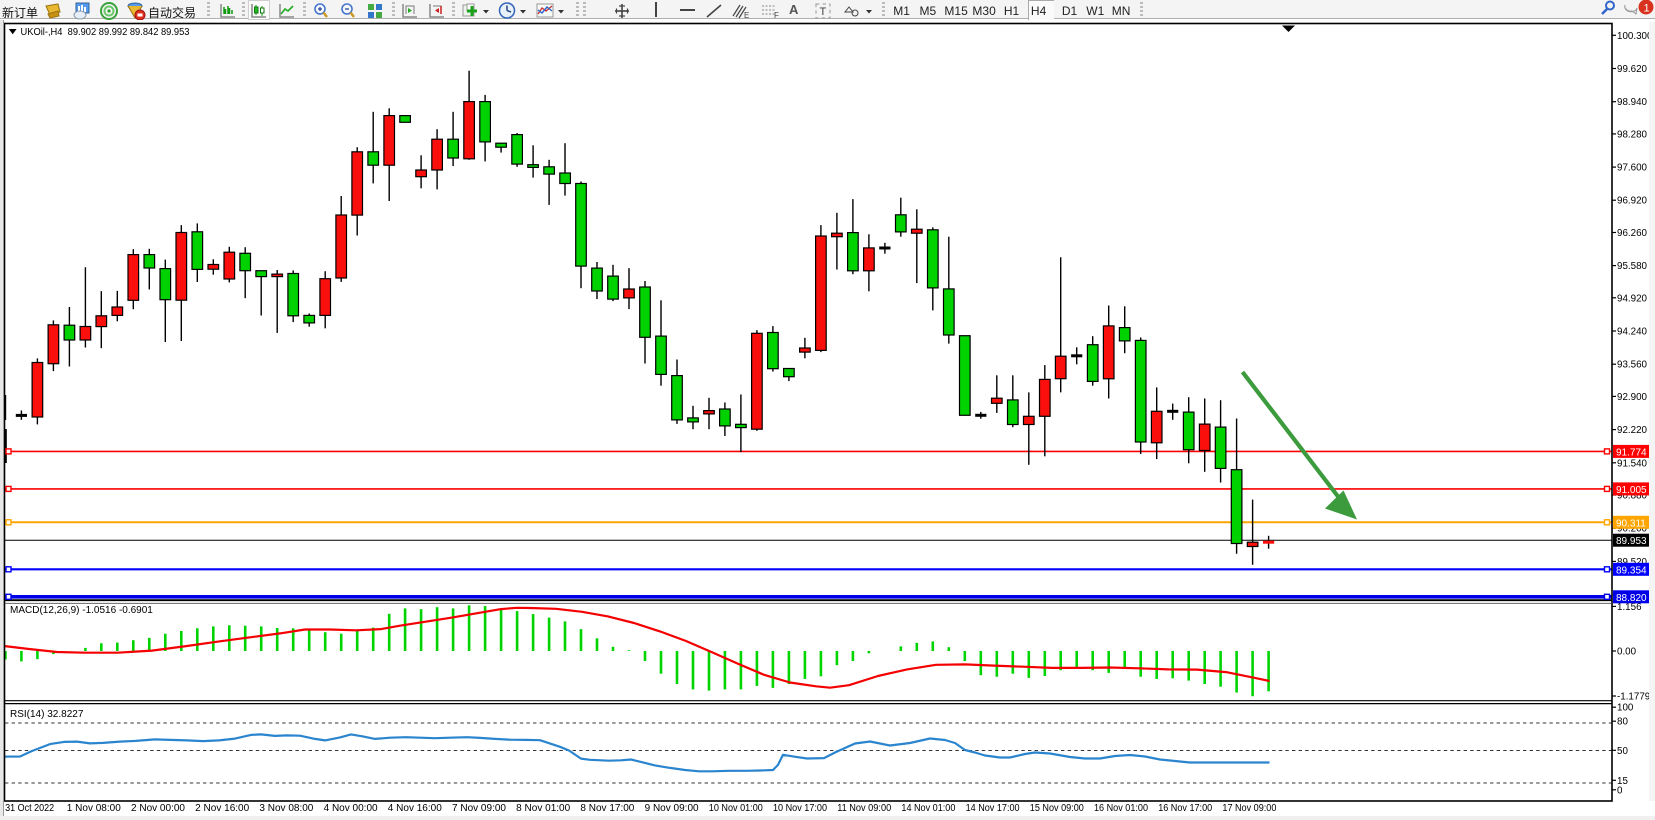 The height and width of the screenshot is (820, 1655). What do you see at coordinates (993, 808) in the screenshot?
I see `svg-text: 14 Nov 17:00` at bounding box center [993, 808].